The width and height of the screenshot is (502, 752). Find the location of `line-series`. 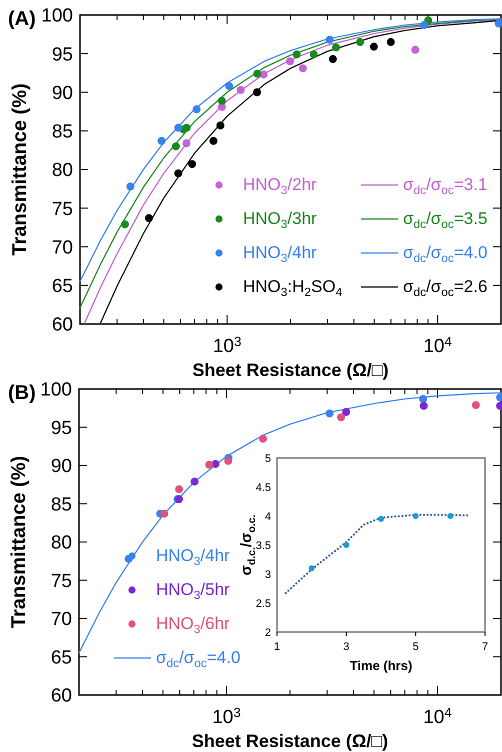

line-series is located at coordinates (376, 554).